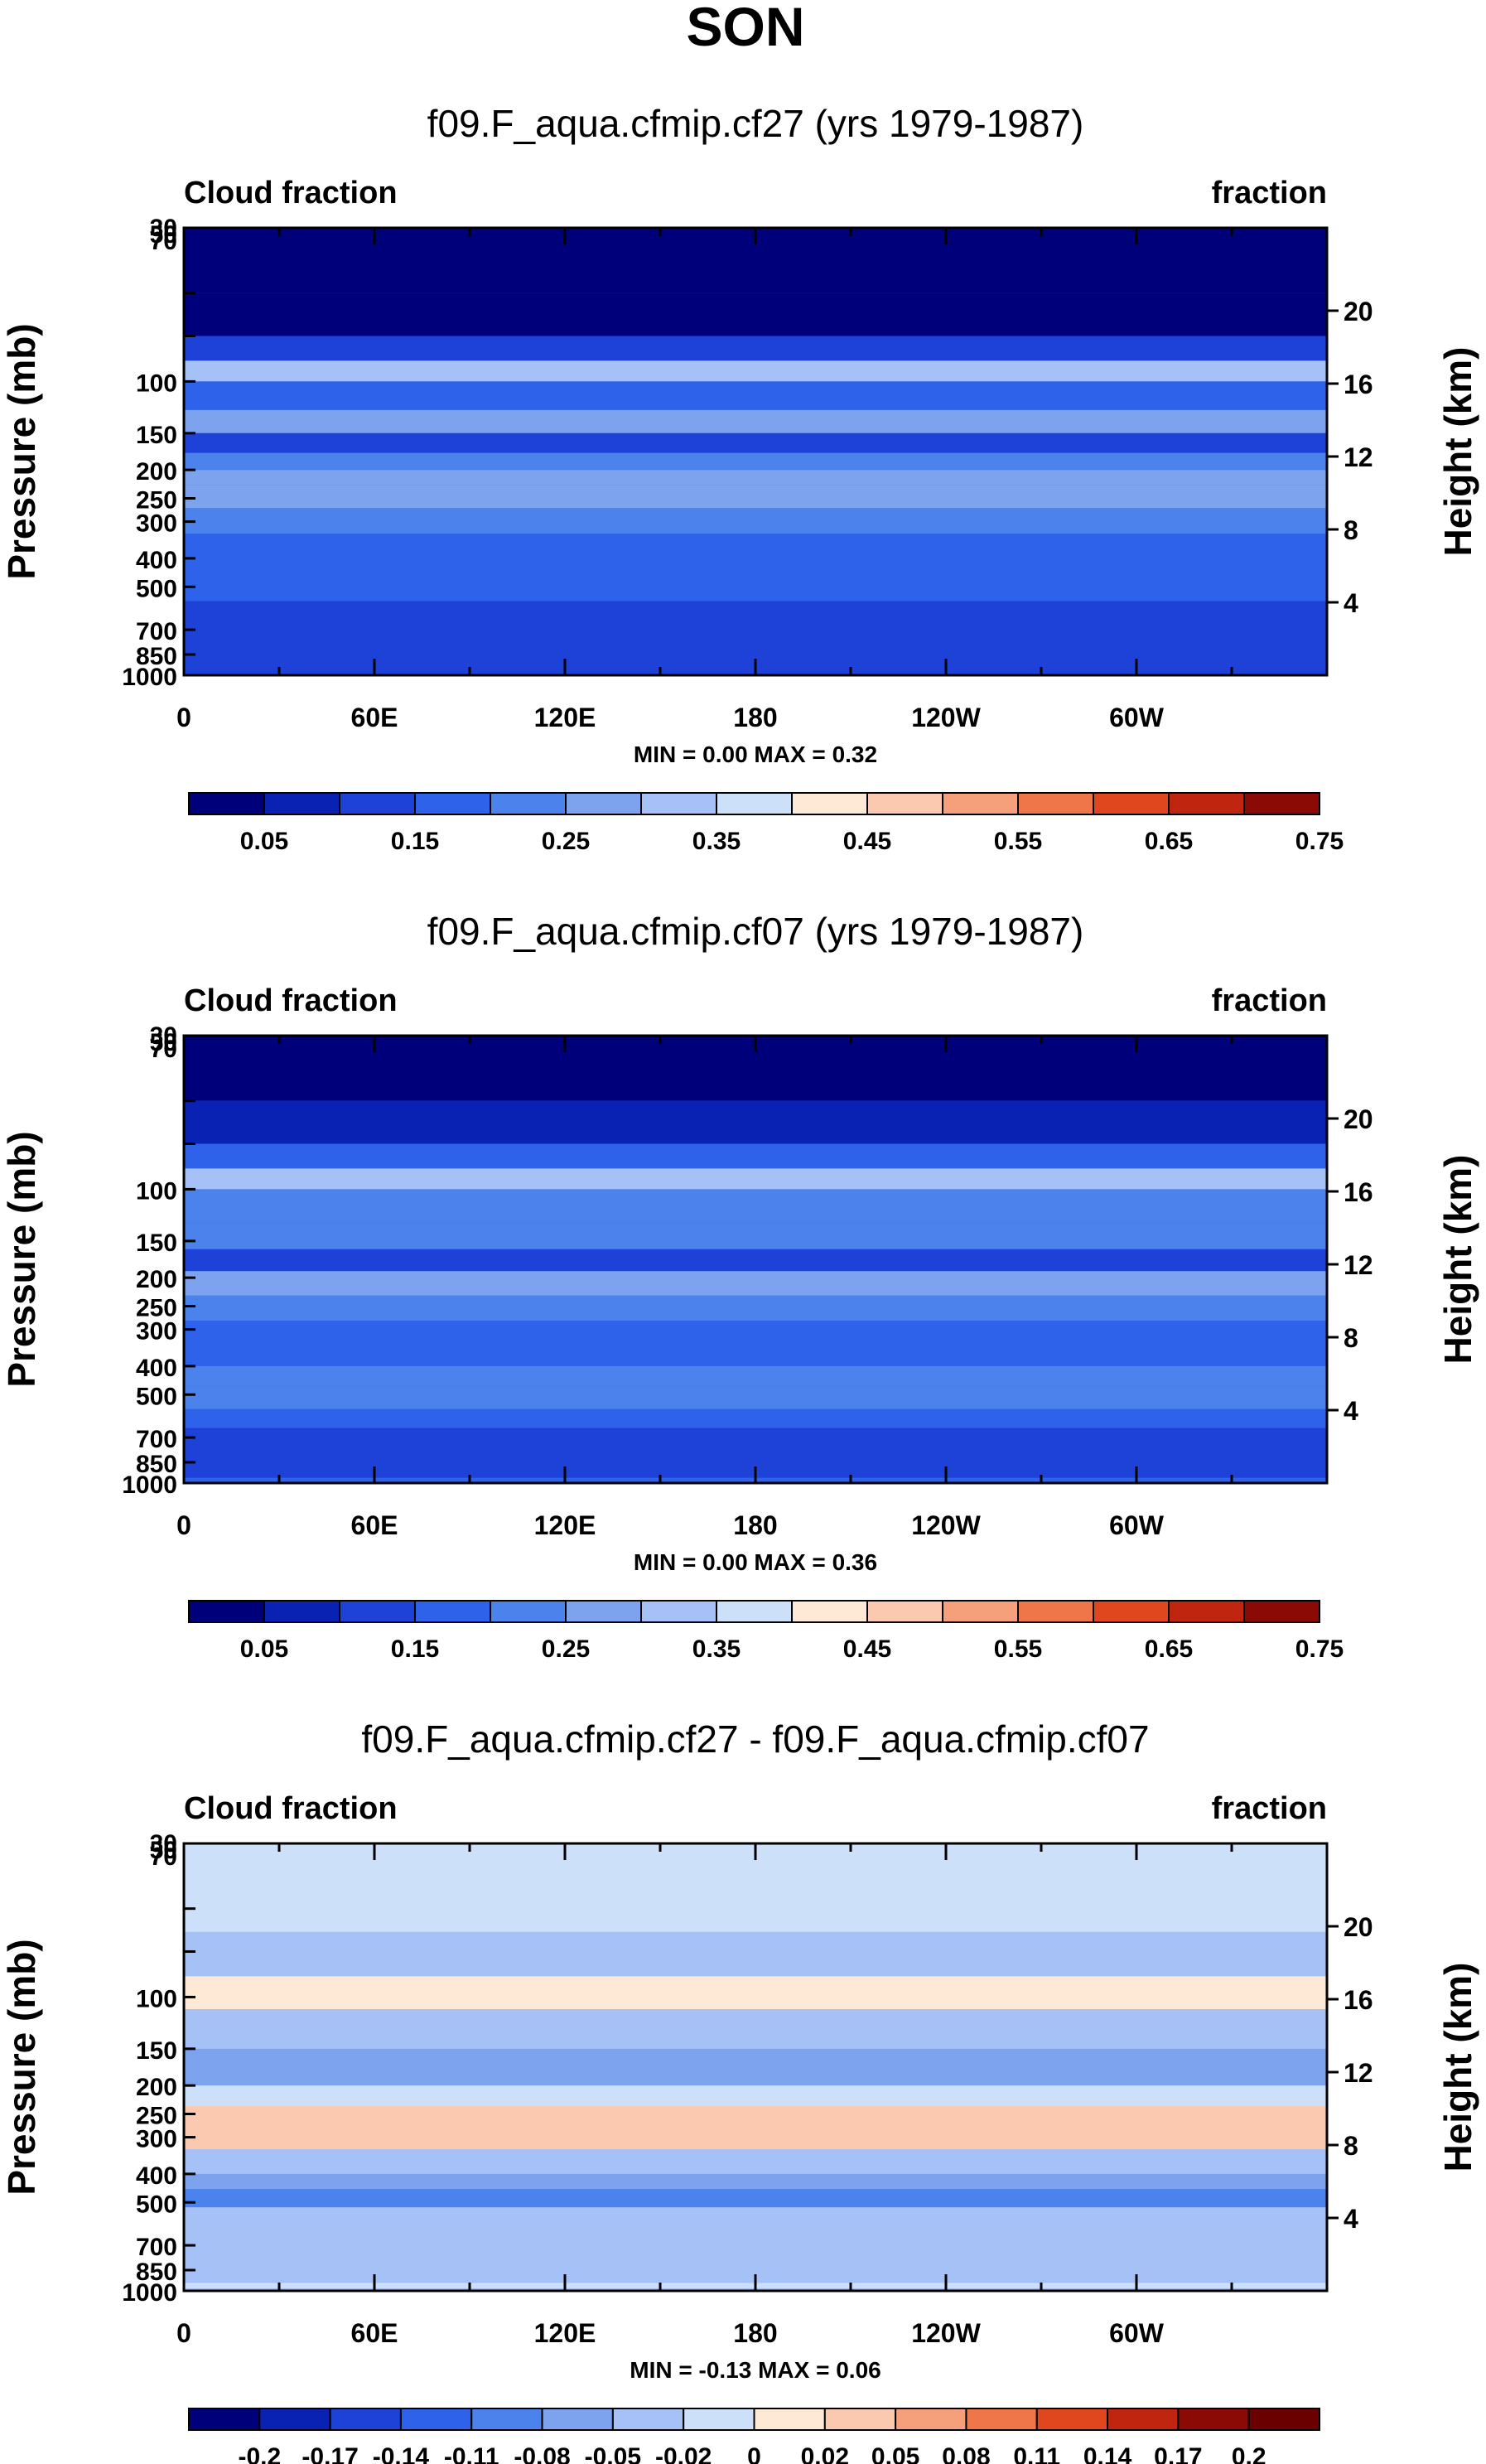 The image size is (1486, 2464). Describe the element at coordinates (1269, 193) in the screenshot. I see `panel-right-label: fraction` at that location.